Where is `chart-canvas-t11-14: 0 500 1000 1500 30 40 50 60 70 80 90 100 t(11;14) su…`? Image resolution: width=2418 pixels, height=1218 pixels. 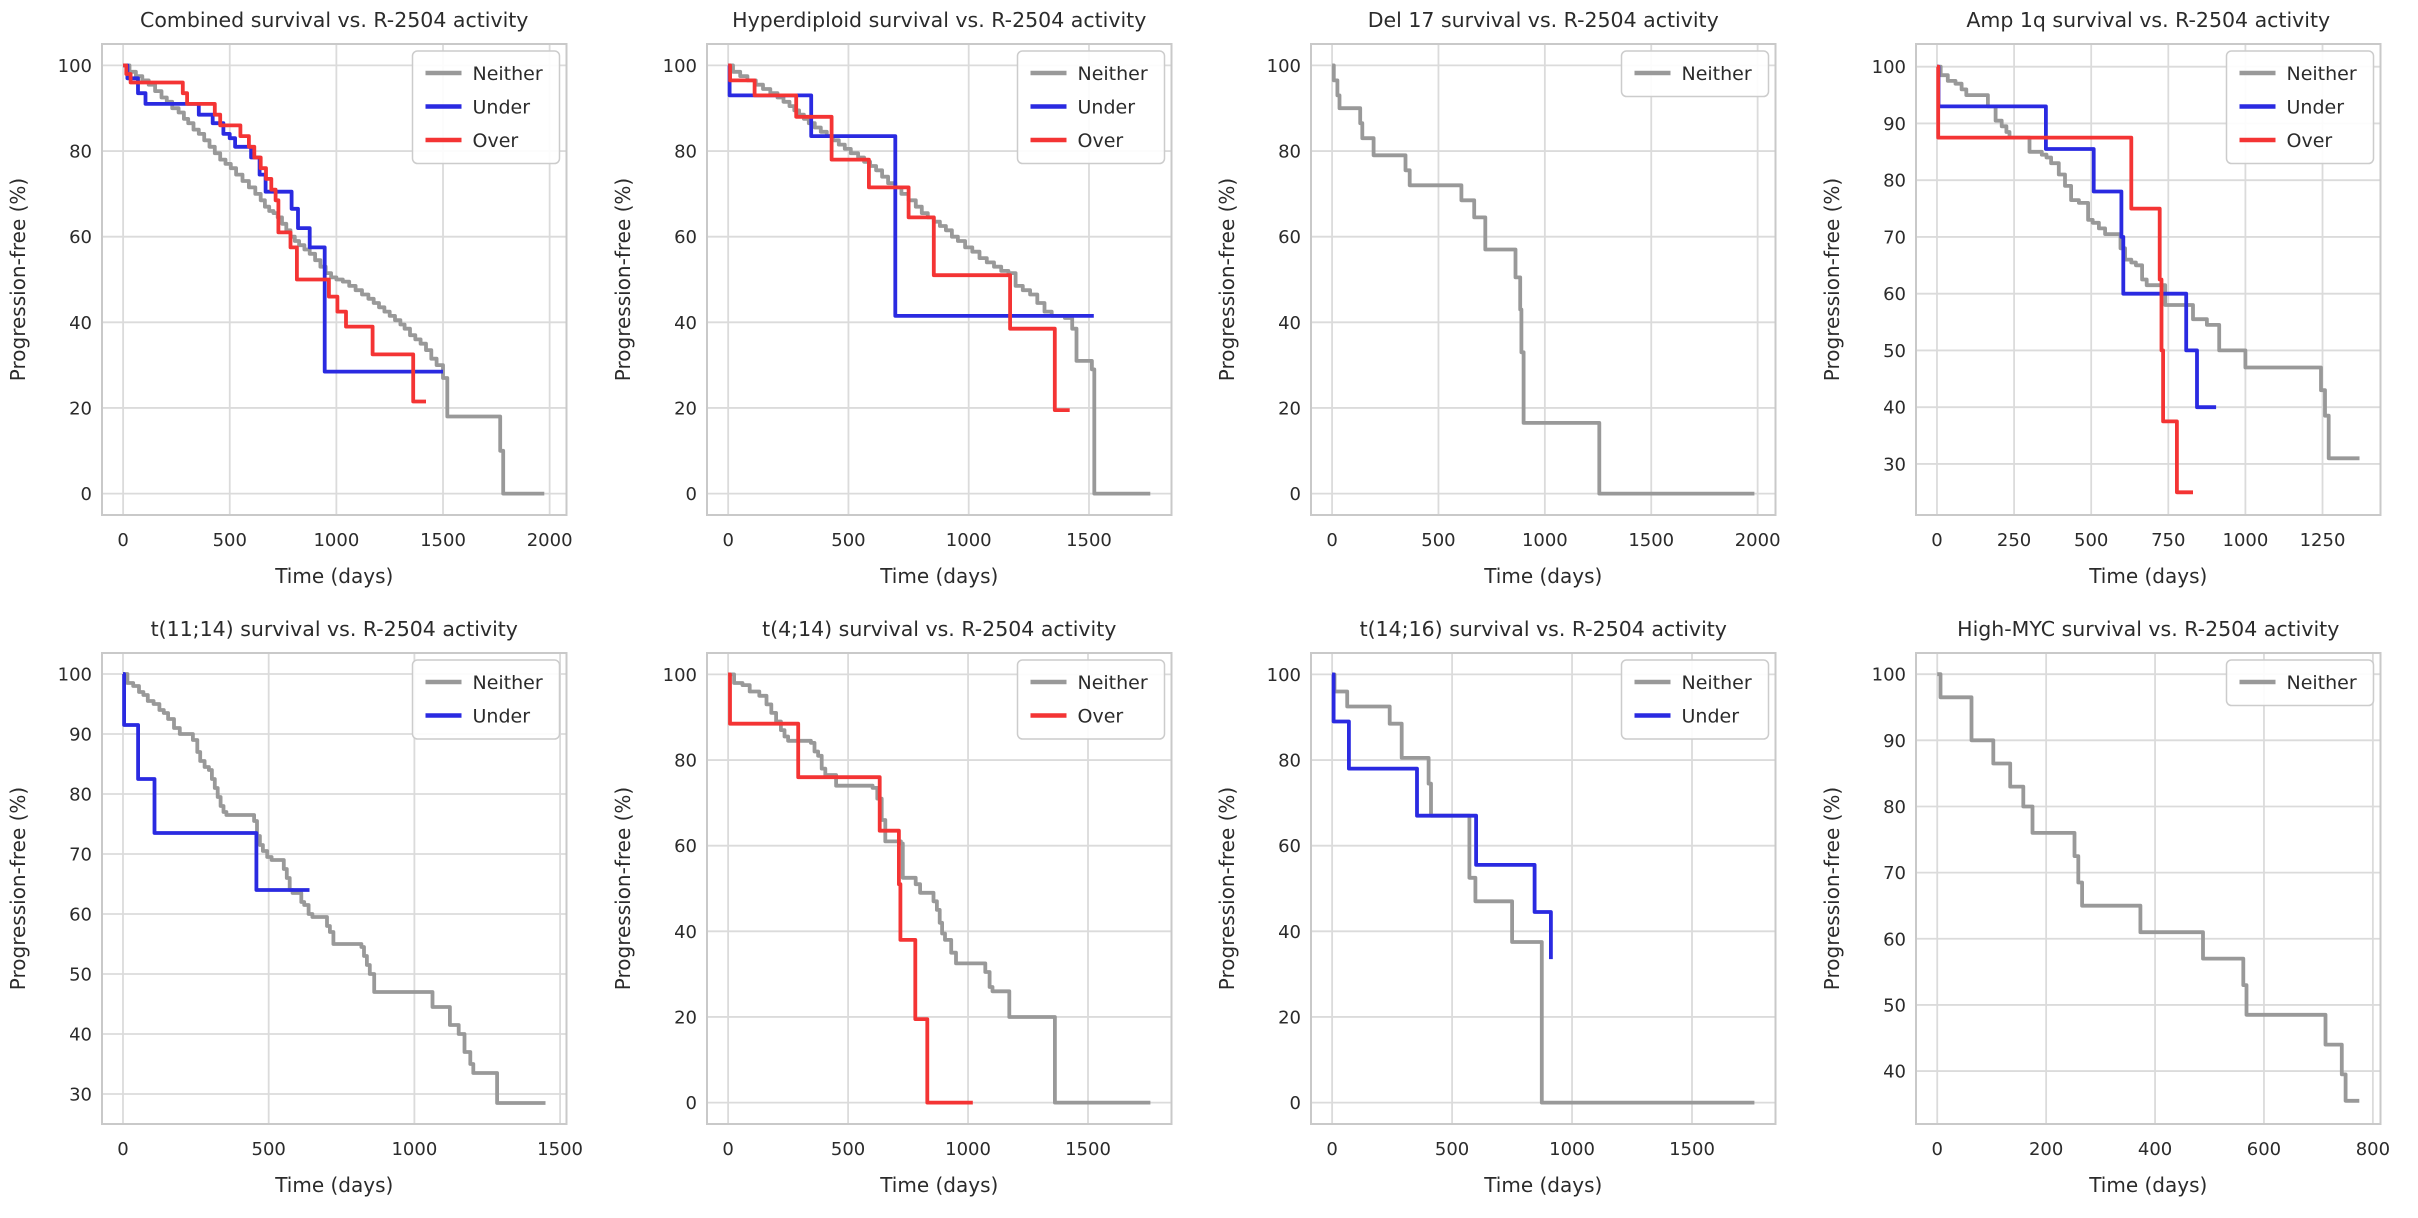 chart-canvas-t11-14: 0 500 1000 1500 30 40 50 60 70 80 90 100 t(11;14) su… is located at coordinates (294, 907).